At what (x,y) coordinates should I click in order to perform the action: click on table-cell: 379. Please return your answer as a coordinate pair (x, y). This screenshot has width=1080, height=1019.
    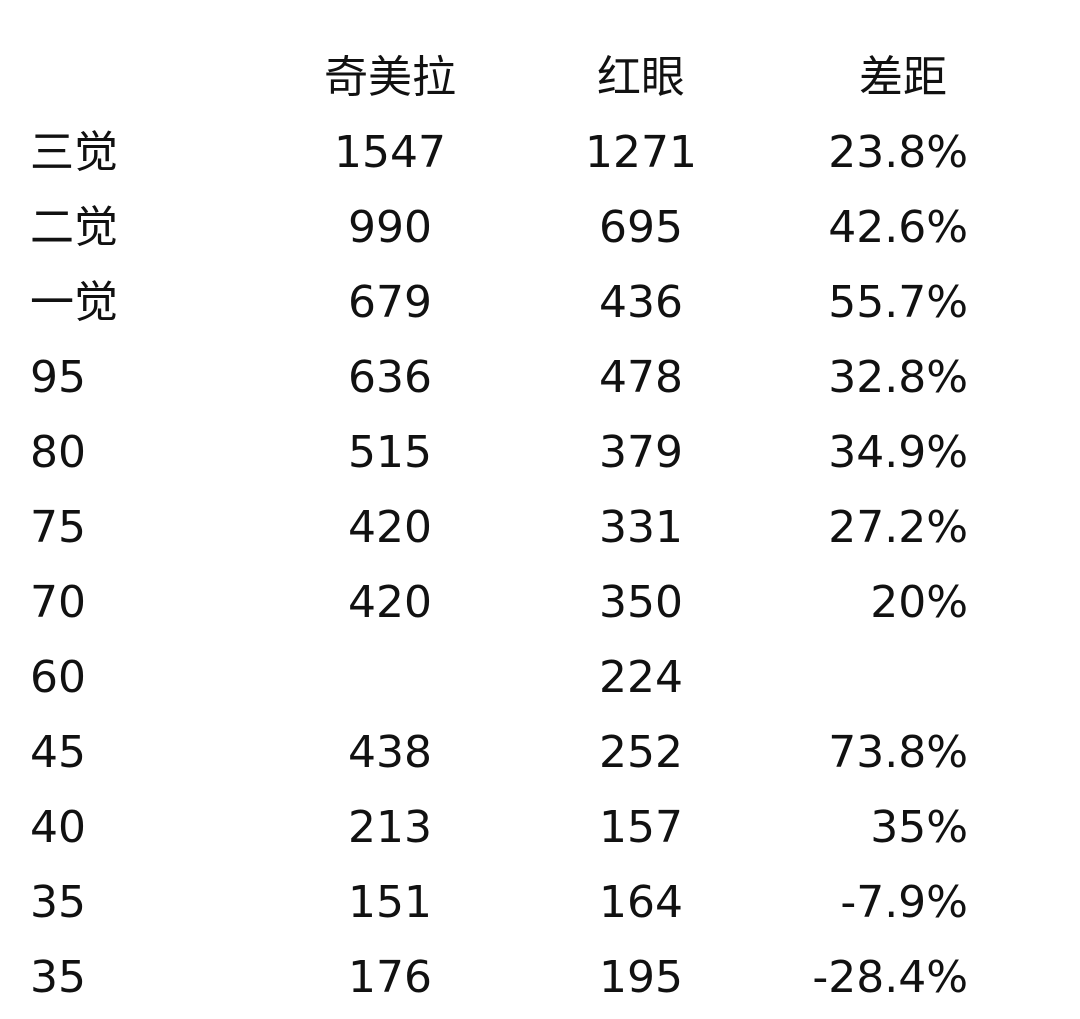
    Looking at the image, I should click on (641, 452).